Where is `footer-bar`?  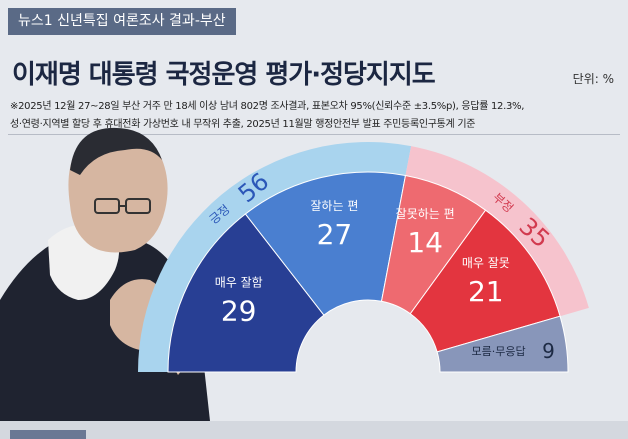
footer-bar is located at coordinates (314, 430).